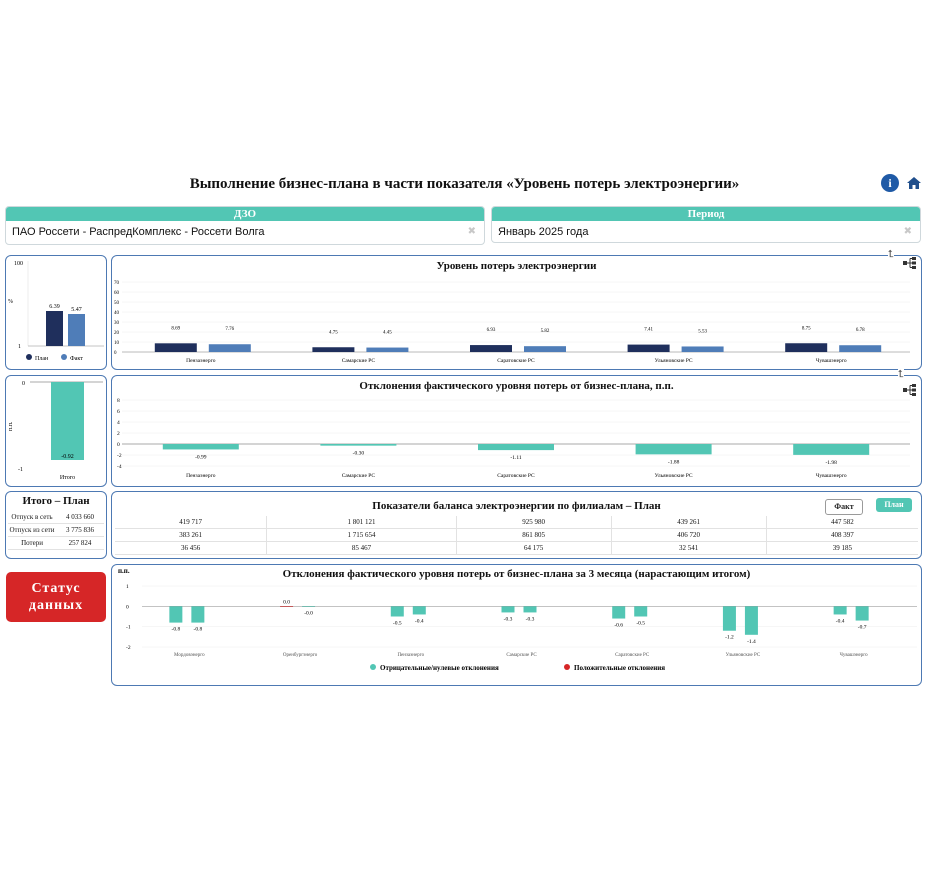  I want to click on y-tick: 0, so click(23, 384).